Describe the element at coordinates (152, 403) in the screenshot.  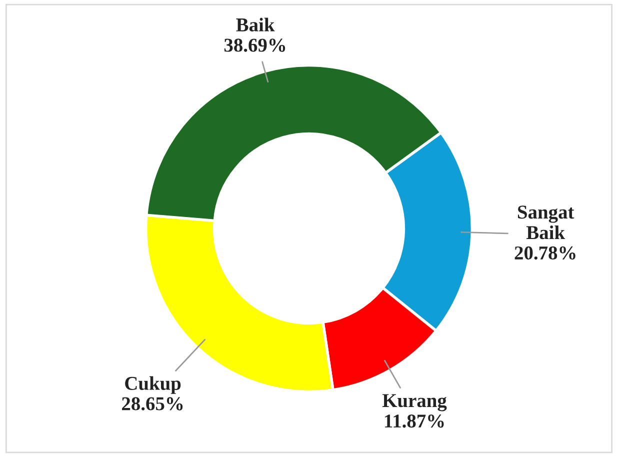
I see `data-label: 28.65%` at that location.